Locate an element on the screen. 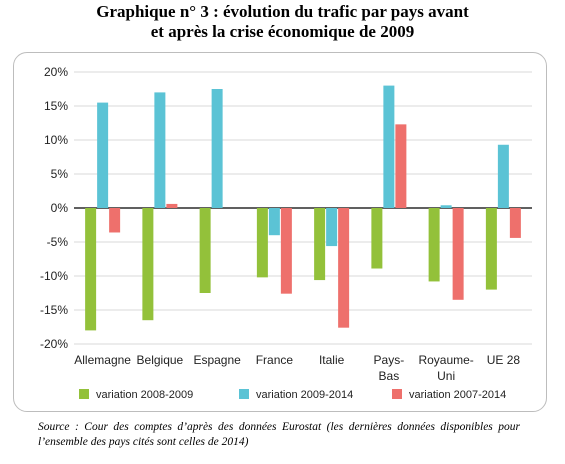 The image size is (565, 464). category-label: Belgique is located at coordinates (160, 360).